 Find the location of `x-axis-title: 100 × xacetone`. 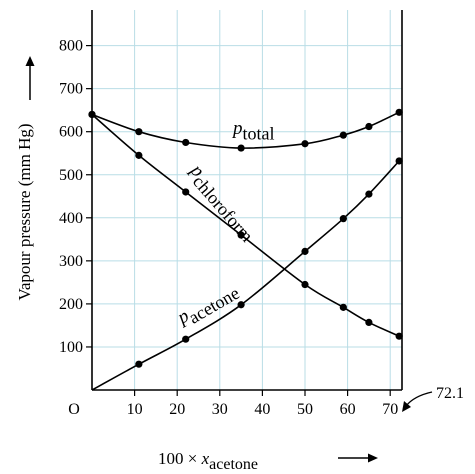

x-axis-title: 100 × xacetone is located at coordinates (208, 461).